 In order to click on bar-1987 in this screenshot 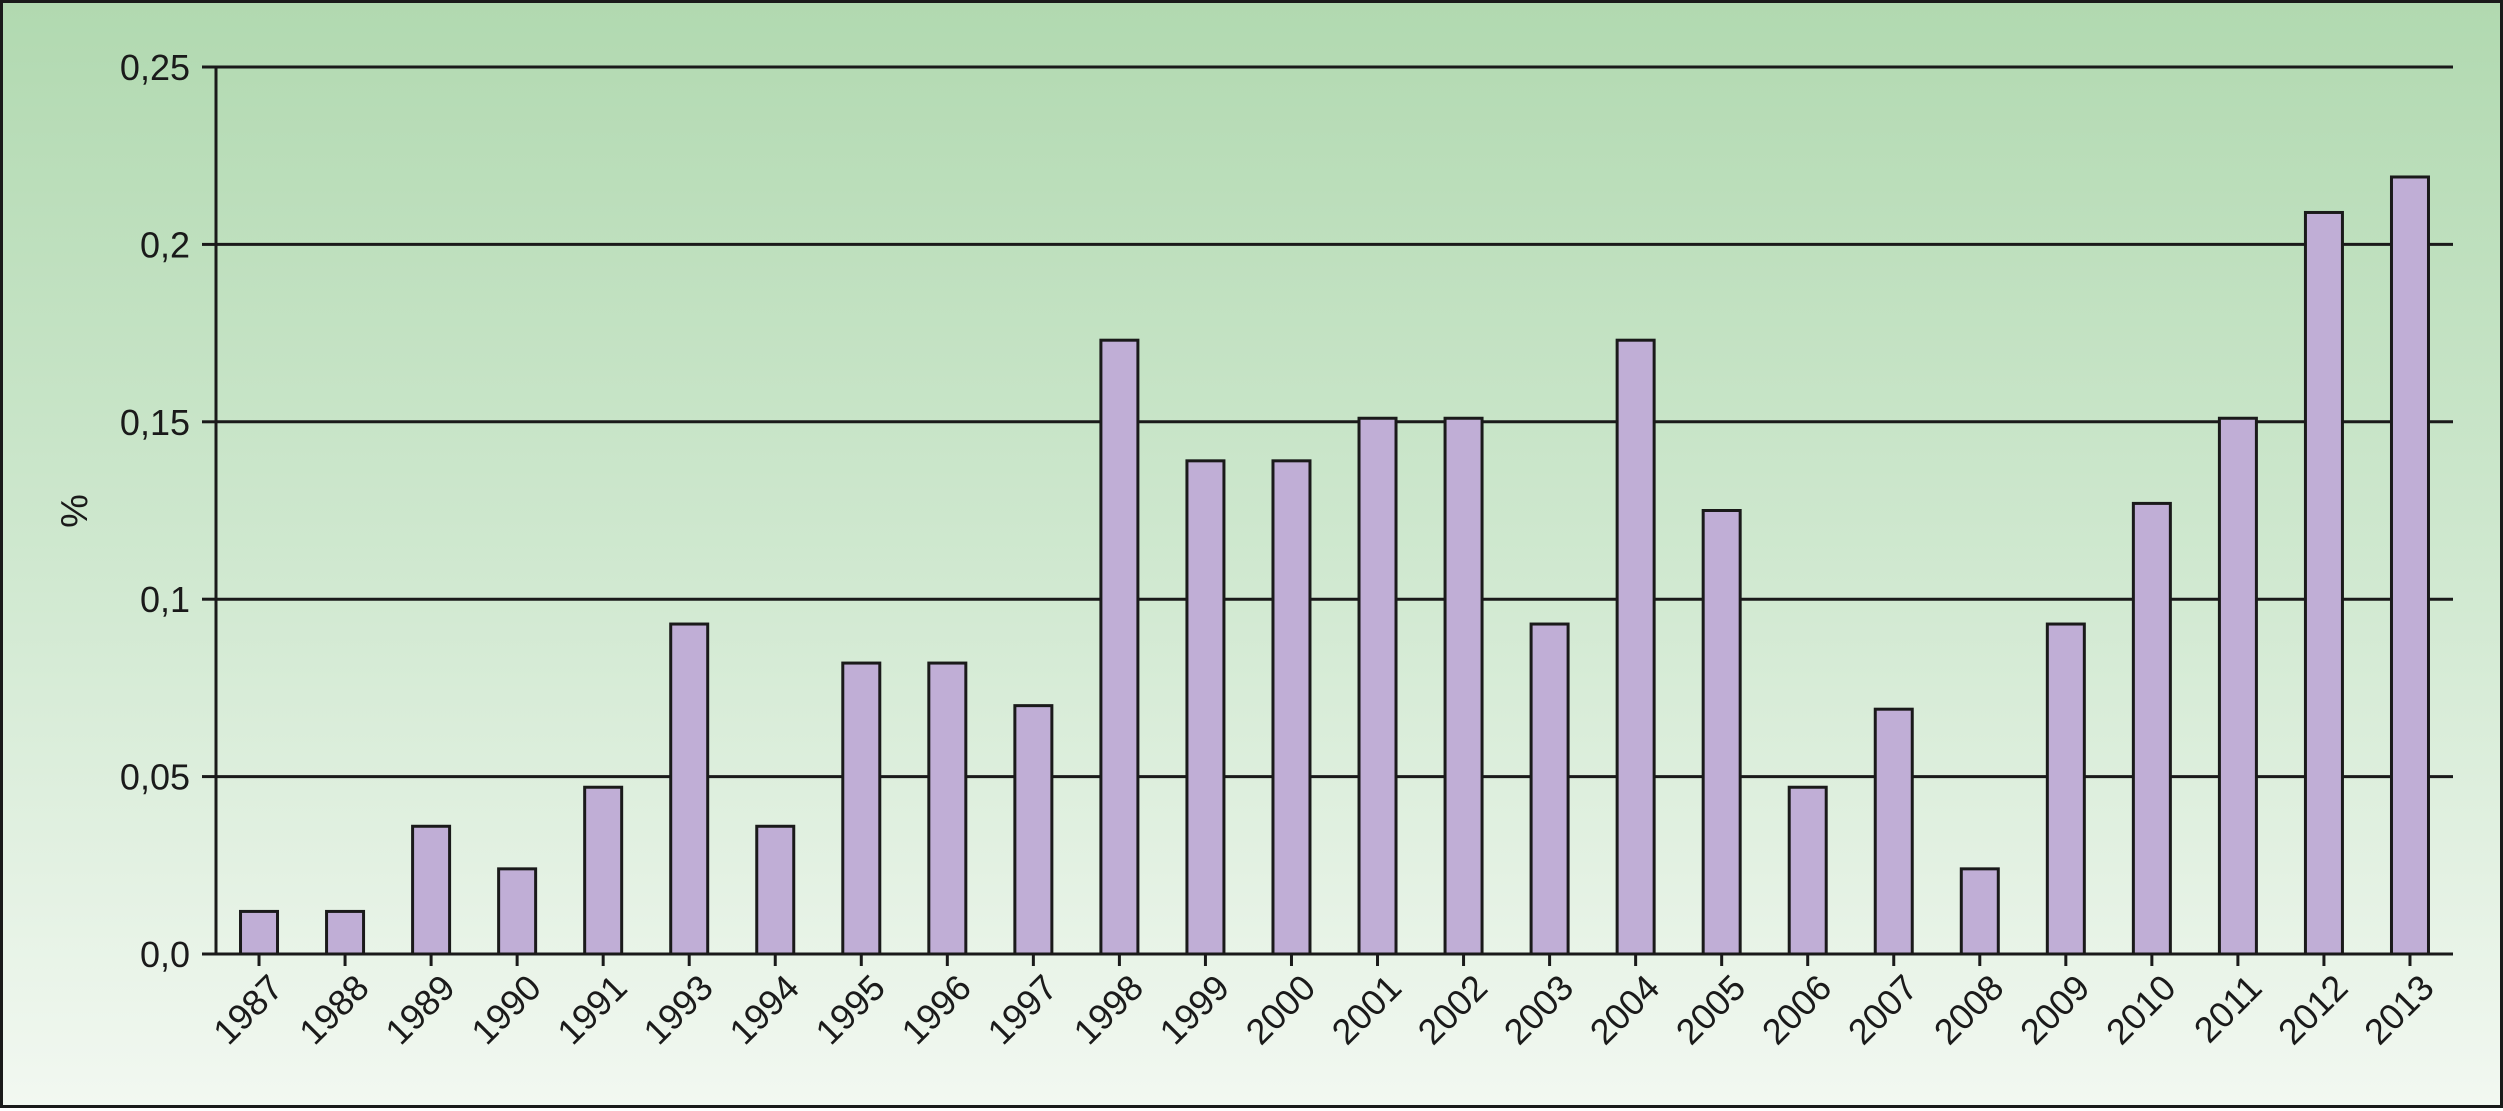, I will do `click(259, 932)`.